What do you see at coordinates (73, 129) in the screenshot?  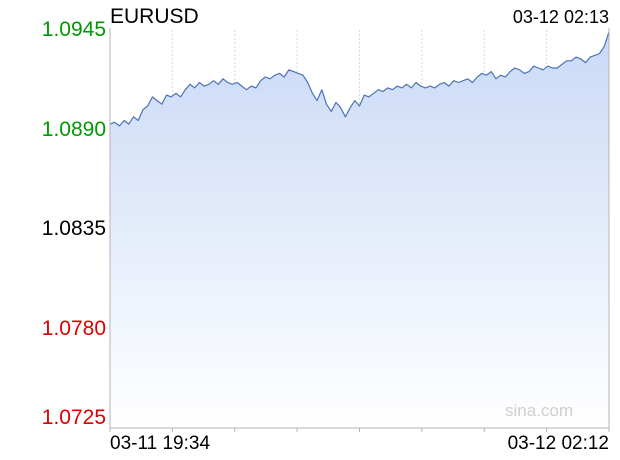 I see `y-tick-label-1: 1.0890` at bounding box center [73, 129].